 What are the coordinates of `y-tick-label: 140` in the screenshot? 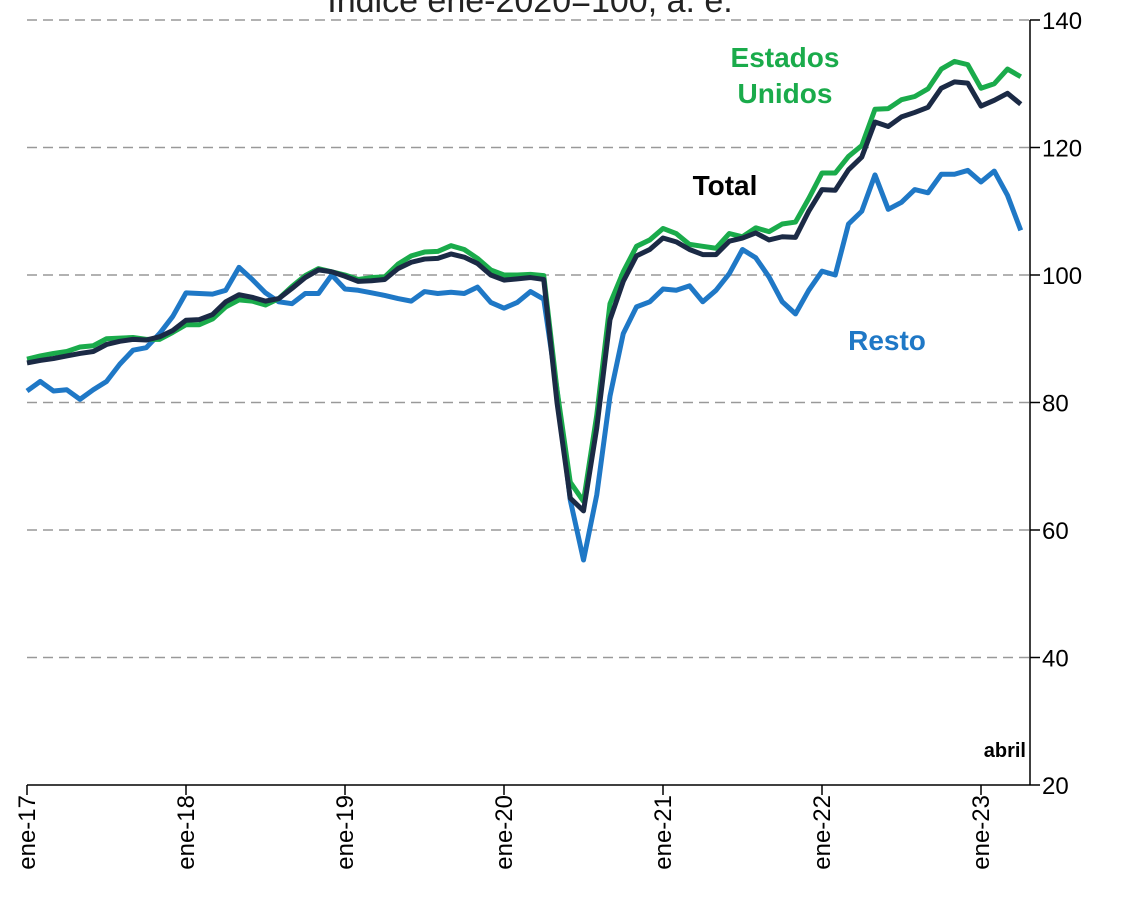 It's located at (1062, 21).